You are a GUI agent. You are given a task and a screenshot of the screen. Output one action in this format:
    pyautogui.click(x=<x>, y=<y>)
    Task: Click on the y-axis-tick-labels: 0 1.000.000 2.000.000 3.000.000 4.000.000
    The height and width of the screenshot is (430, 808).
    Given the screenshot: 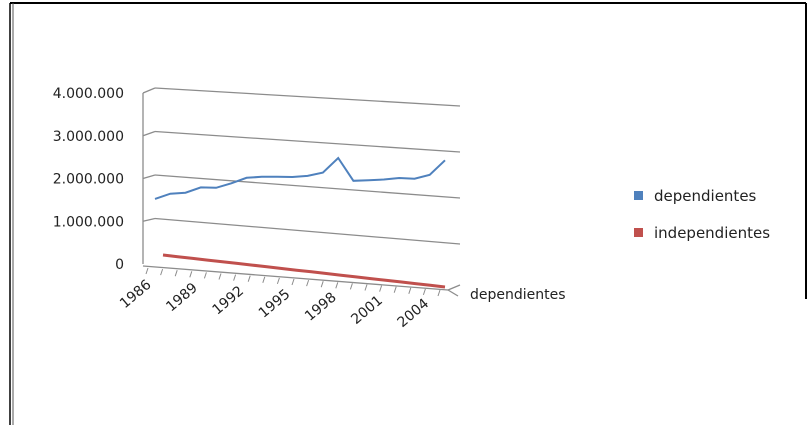 What is the action you would take?
    pyautogui.click(x=88, y=179)
    